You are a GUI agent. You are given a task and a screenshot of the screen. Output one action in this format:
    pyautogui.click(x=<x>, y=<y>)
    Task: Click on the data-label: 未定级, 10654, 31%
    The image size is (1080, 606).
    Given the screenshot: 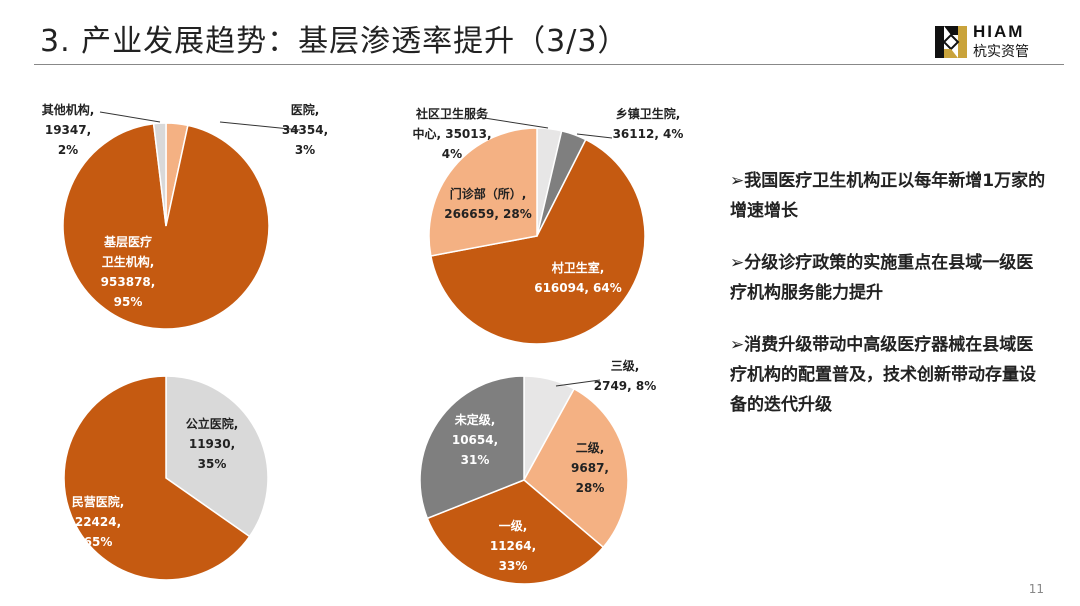 What is the action you would take?
    pyautogui.click(x=475, y=440)
    